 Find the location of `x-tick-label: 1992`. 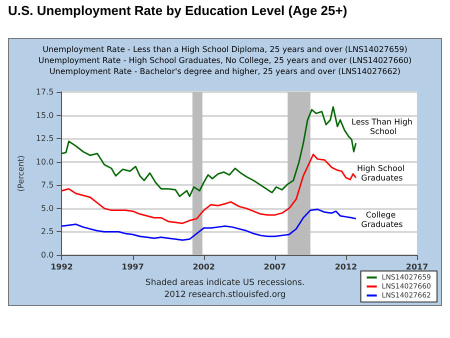

x-tick-label: 1992 is located at coordinates (61, 267).